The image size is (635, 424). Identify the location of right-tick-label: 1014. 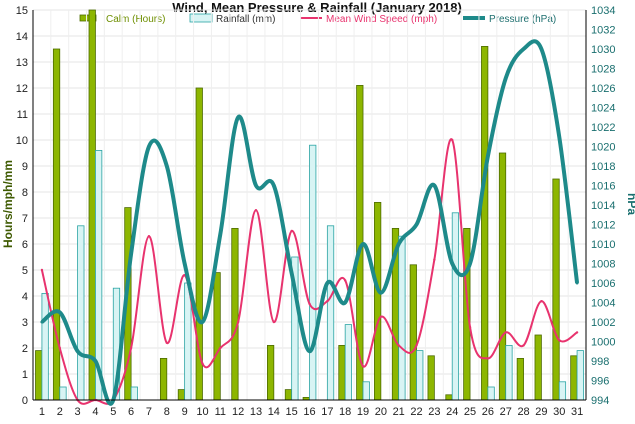
(603, 206).